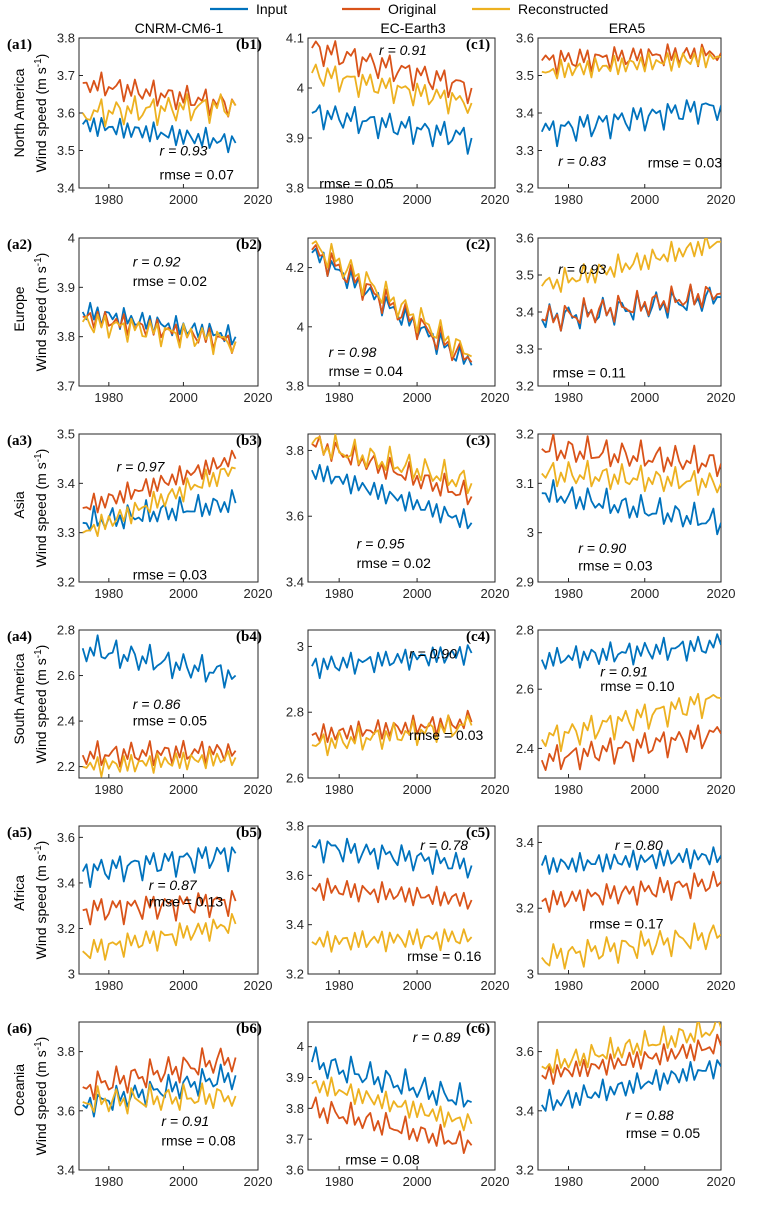 The width and height of the screenshot is (758, 1210). What do you see at coordinates (170, 281) in the screenshot?
I see `rmse-annotation: rmse = 0.02` at bounding box center [170, 281].